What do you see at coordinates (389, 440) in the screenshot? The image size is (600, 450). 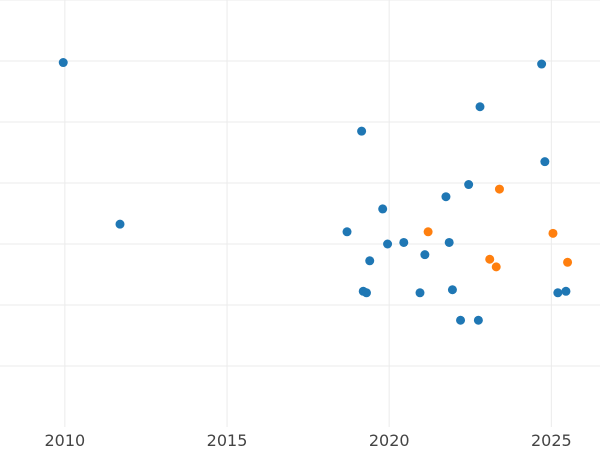 I see `x-tick-label: 2020` at bounding box center [389, 440].